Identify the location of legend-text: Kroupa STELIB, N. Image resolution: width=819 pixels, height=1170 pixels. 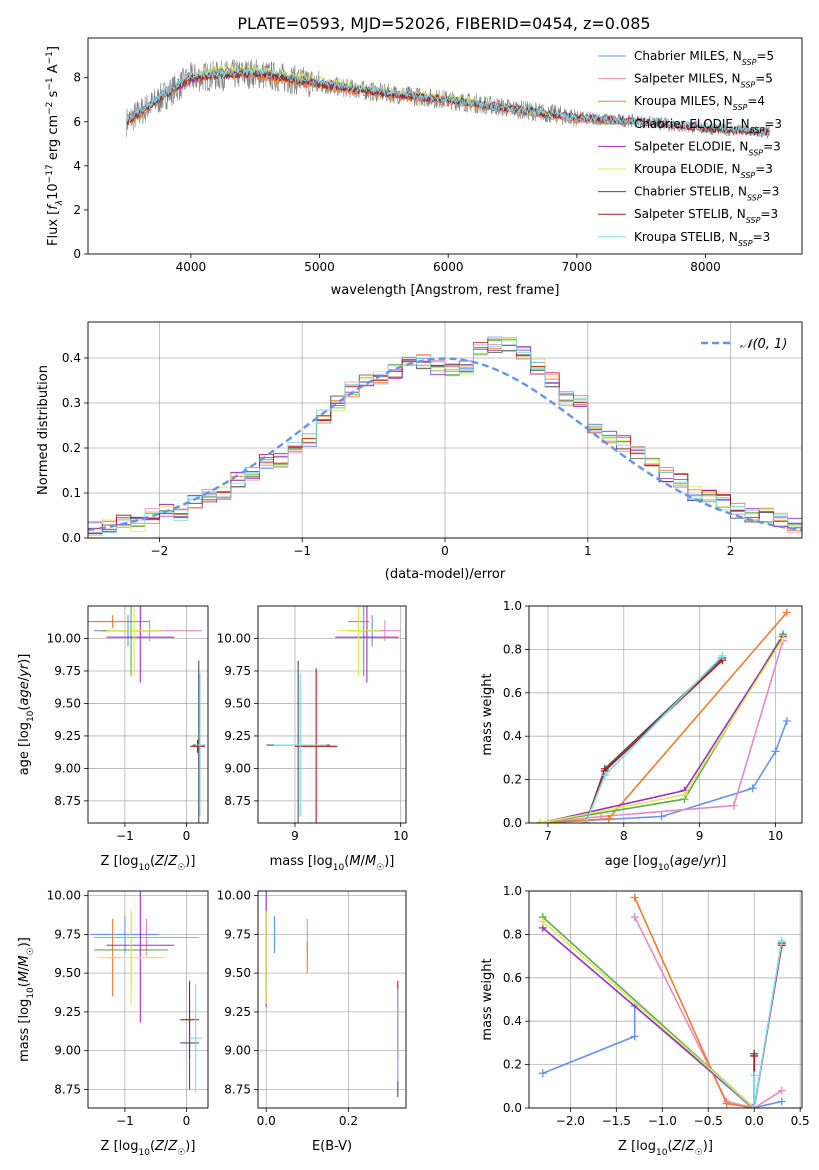
(686, 237).